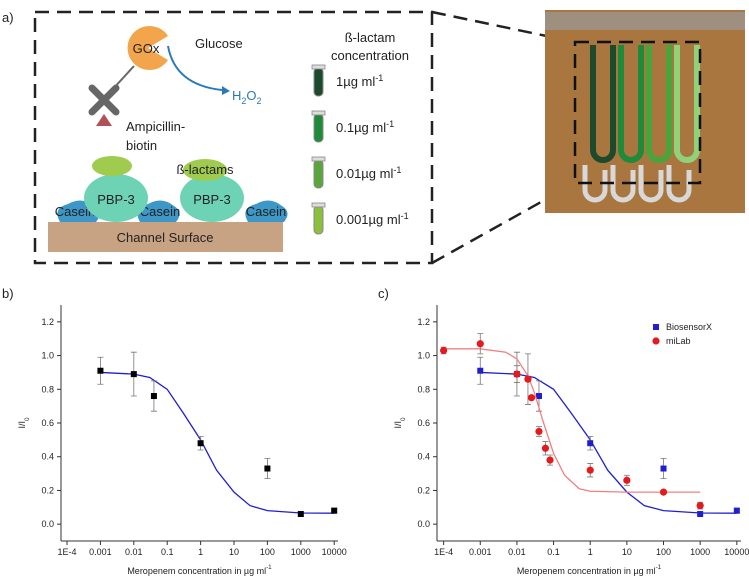 This screenshot has height=587, width=749. I want to click on photo-background, so click(645, 111).